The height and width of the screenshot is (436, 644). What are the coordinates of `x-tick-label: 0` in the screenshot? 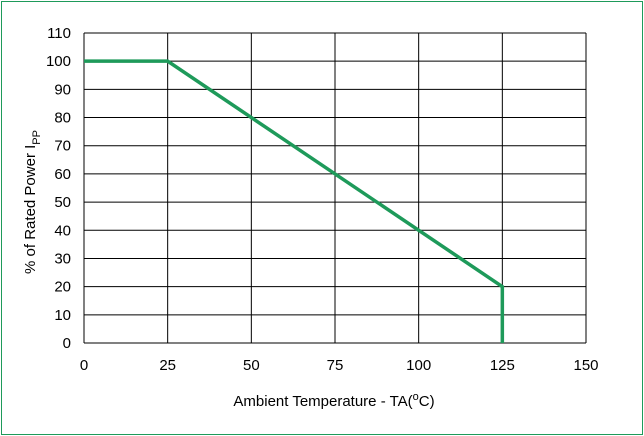 It's located at (84, 365).